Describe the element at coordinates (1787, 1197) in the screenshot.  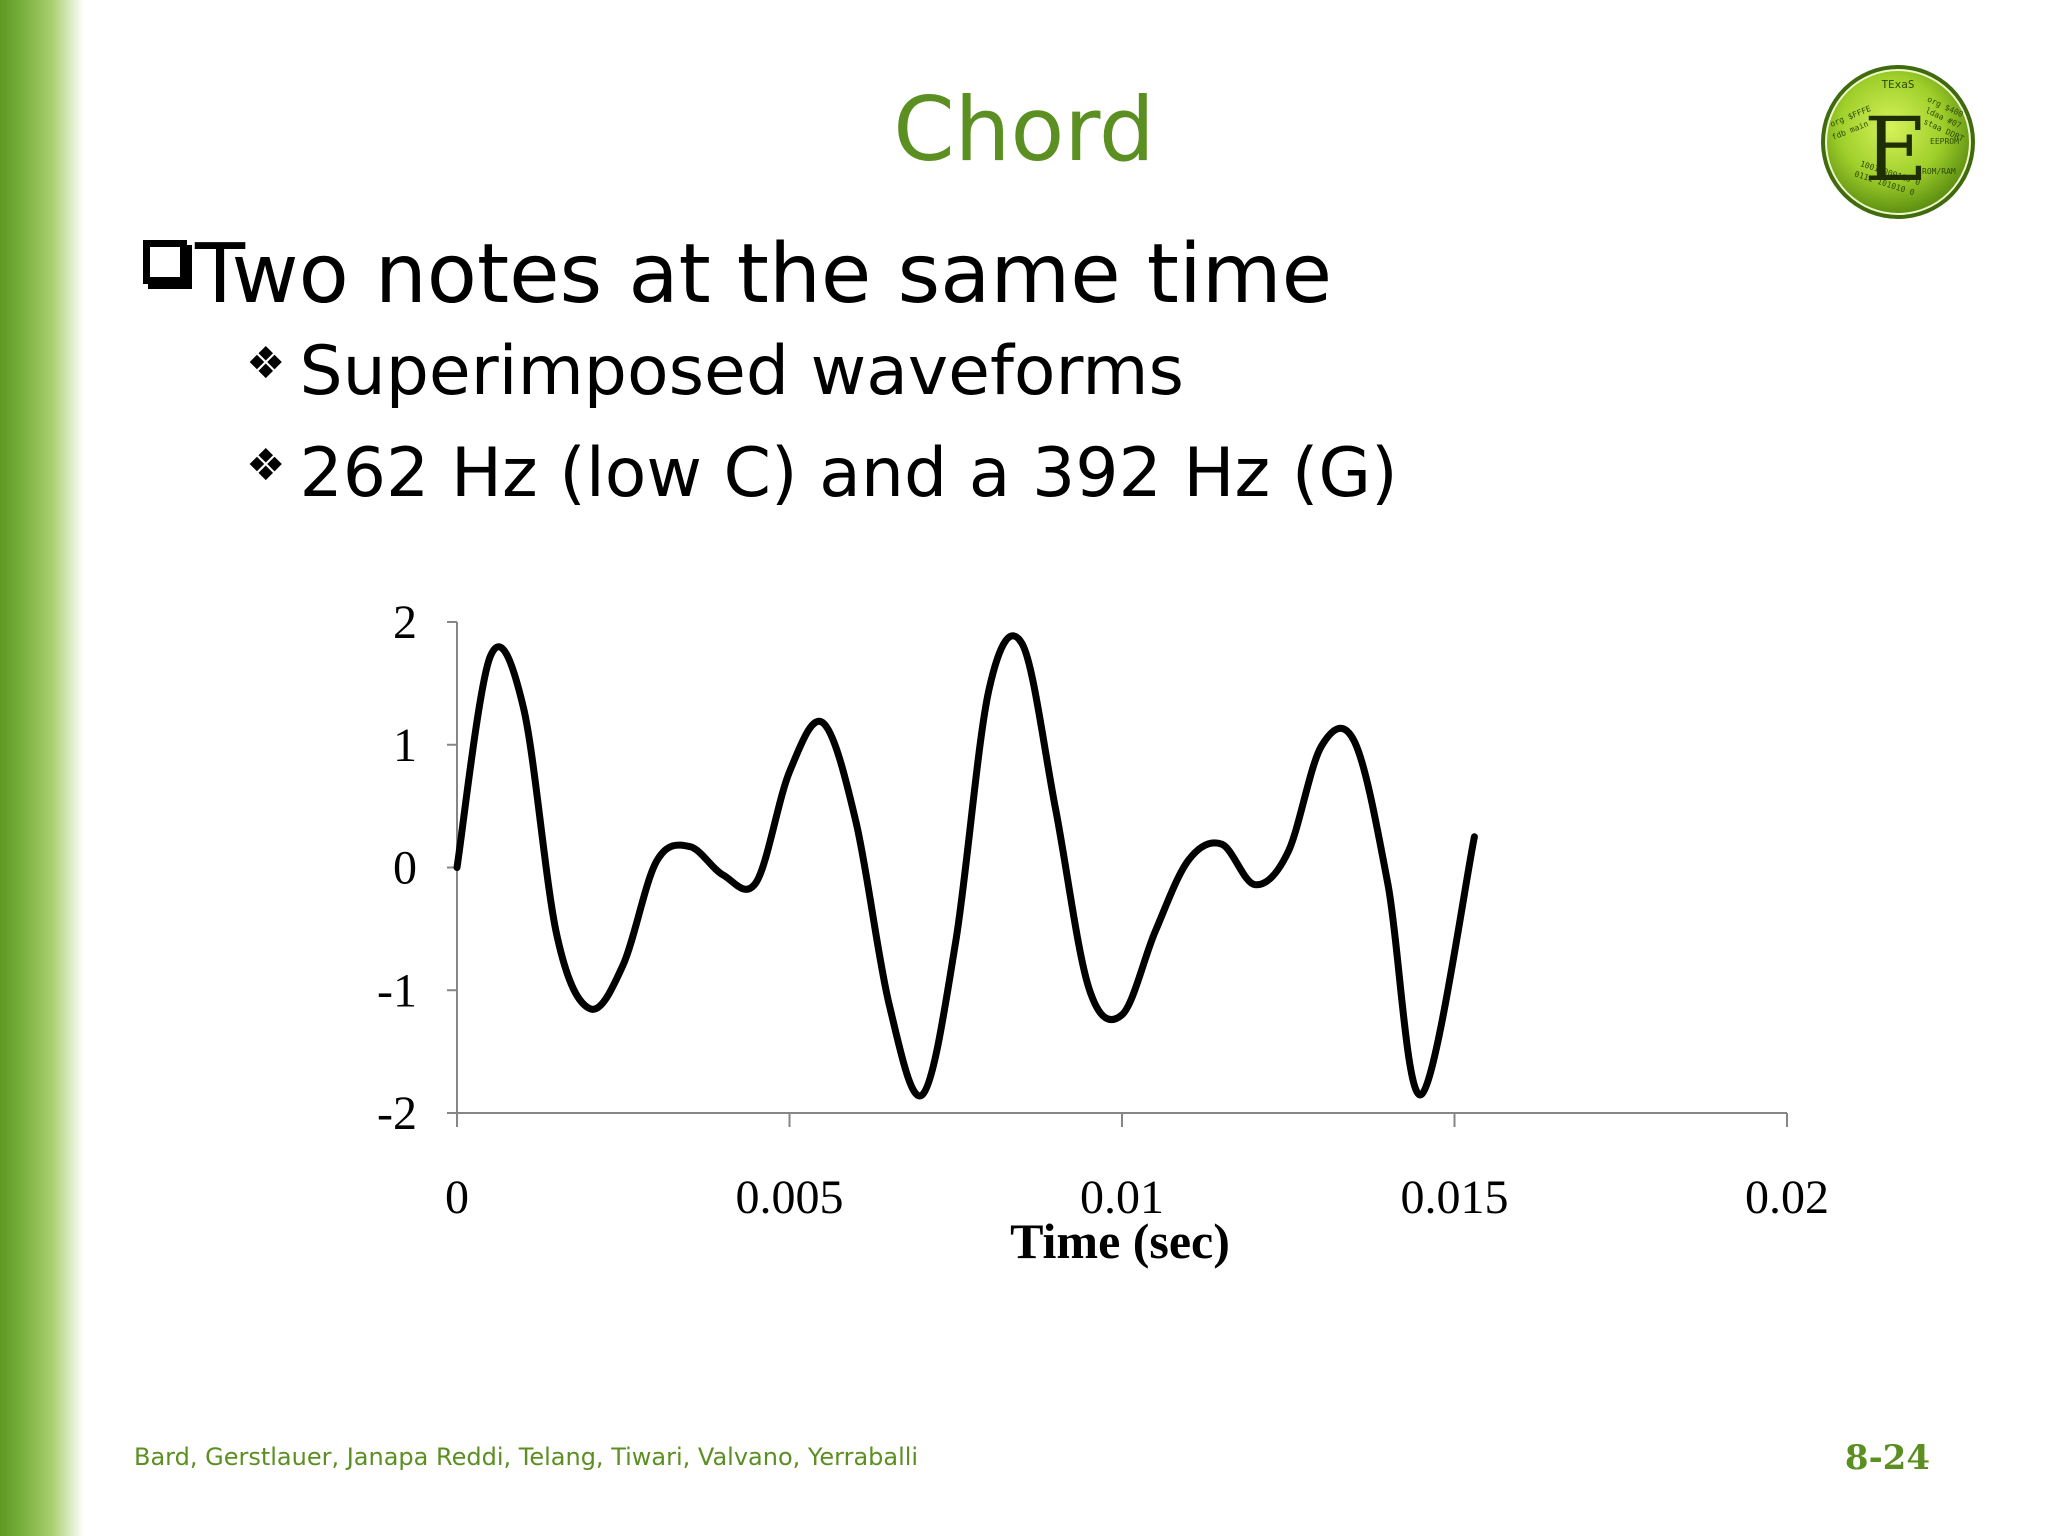
I see `x-tick-label: 0.02` at that location.